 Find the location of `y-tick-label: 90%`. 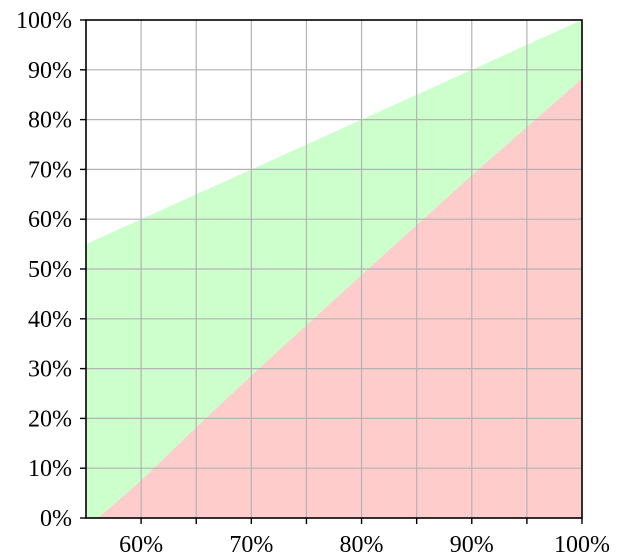

y-tick-label: 90% is located at coordinates (50, 71).